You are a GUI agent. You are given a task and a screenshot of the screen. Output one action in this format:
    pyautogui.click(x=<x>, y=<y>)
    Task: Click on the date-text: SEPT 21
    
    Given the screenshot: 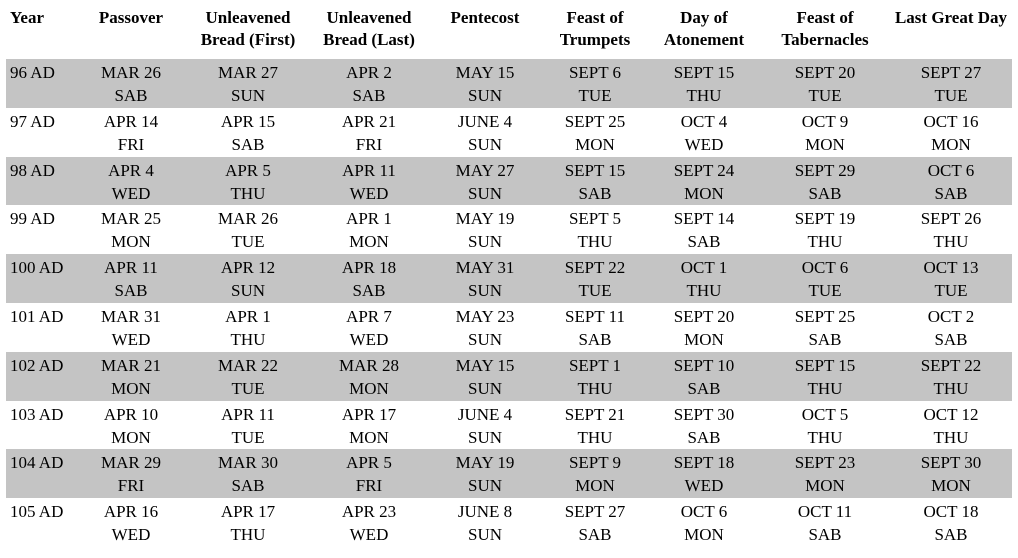 What is the action you would take?
    pyautogui.click(x=595, y=414)
    